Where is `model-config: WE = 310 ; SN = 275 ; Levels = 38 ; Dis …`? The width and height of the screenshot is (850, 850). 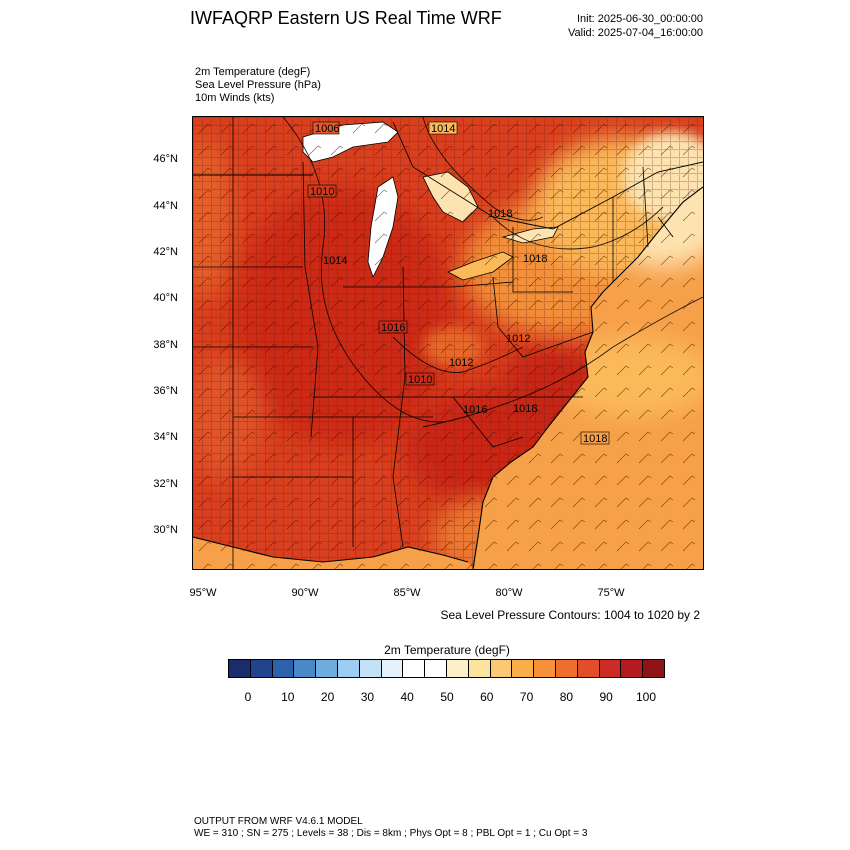 model-config: WE = 310 ; SN = 275 ; Levels = 38 ; Dis … is located at coordinates (391, 833).